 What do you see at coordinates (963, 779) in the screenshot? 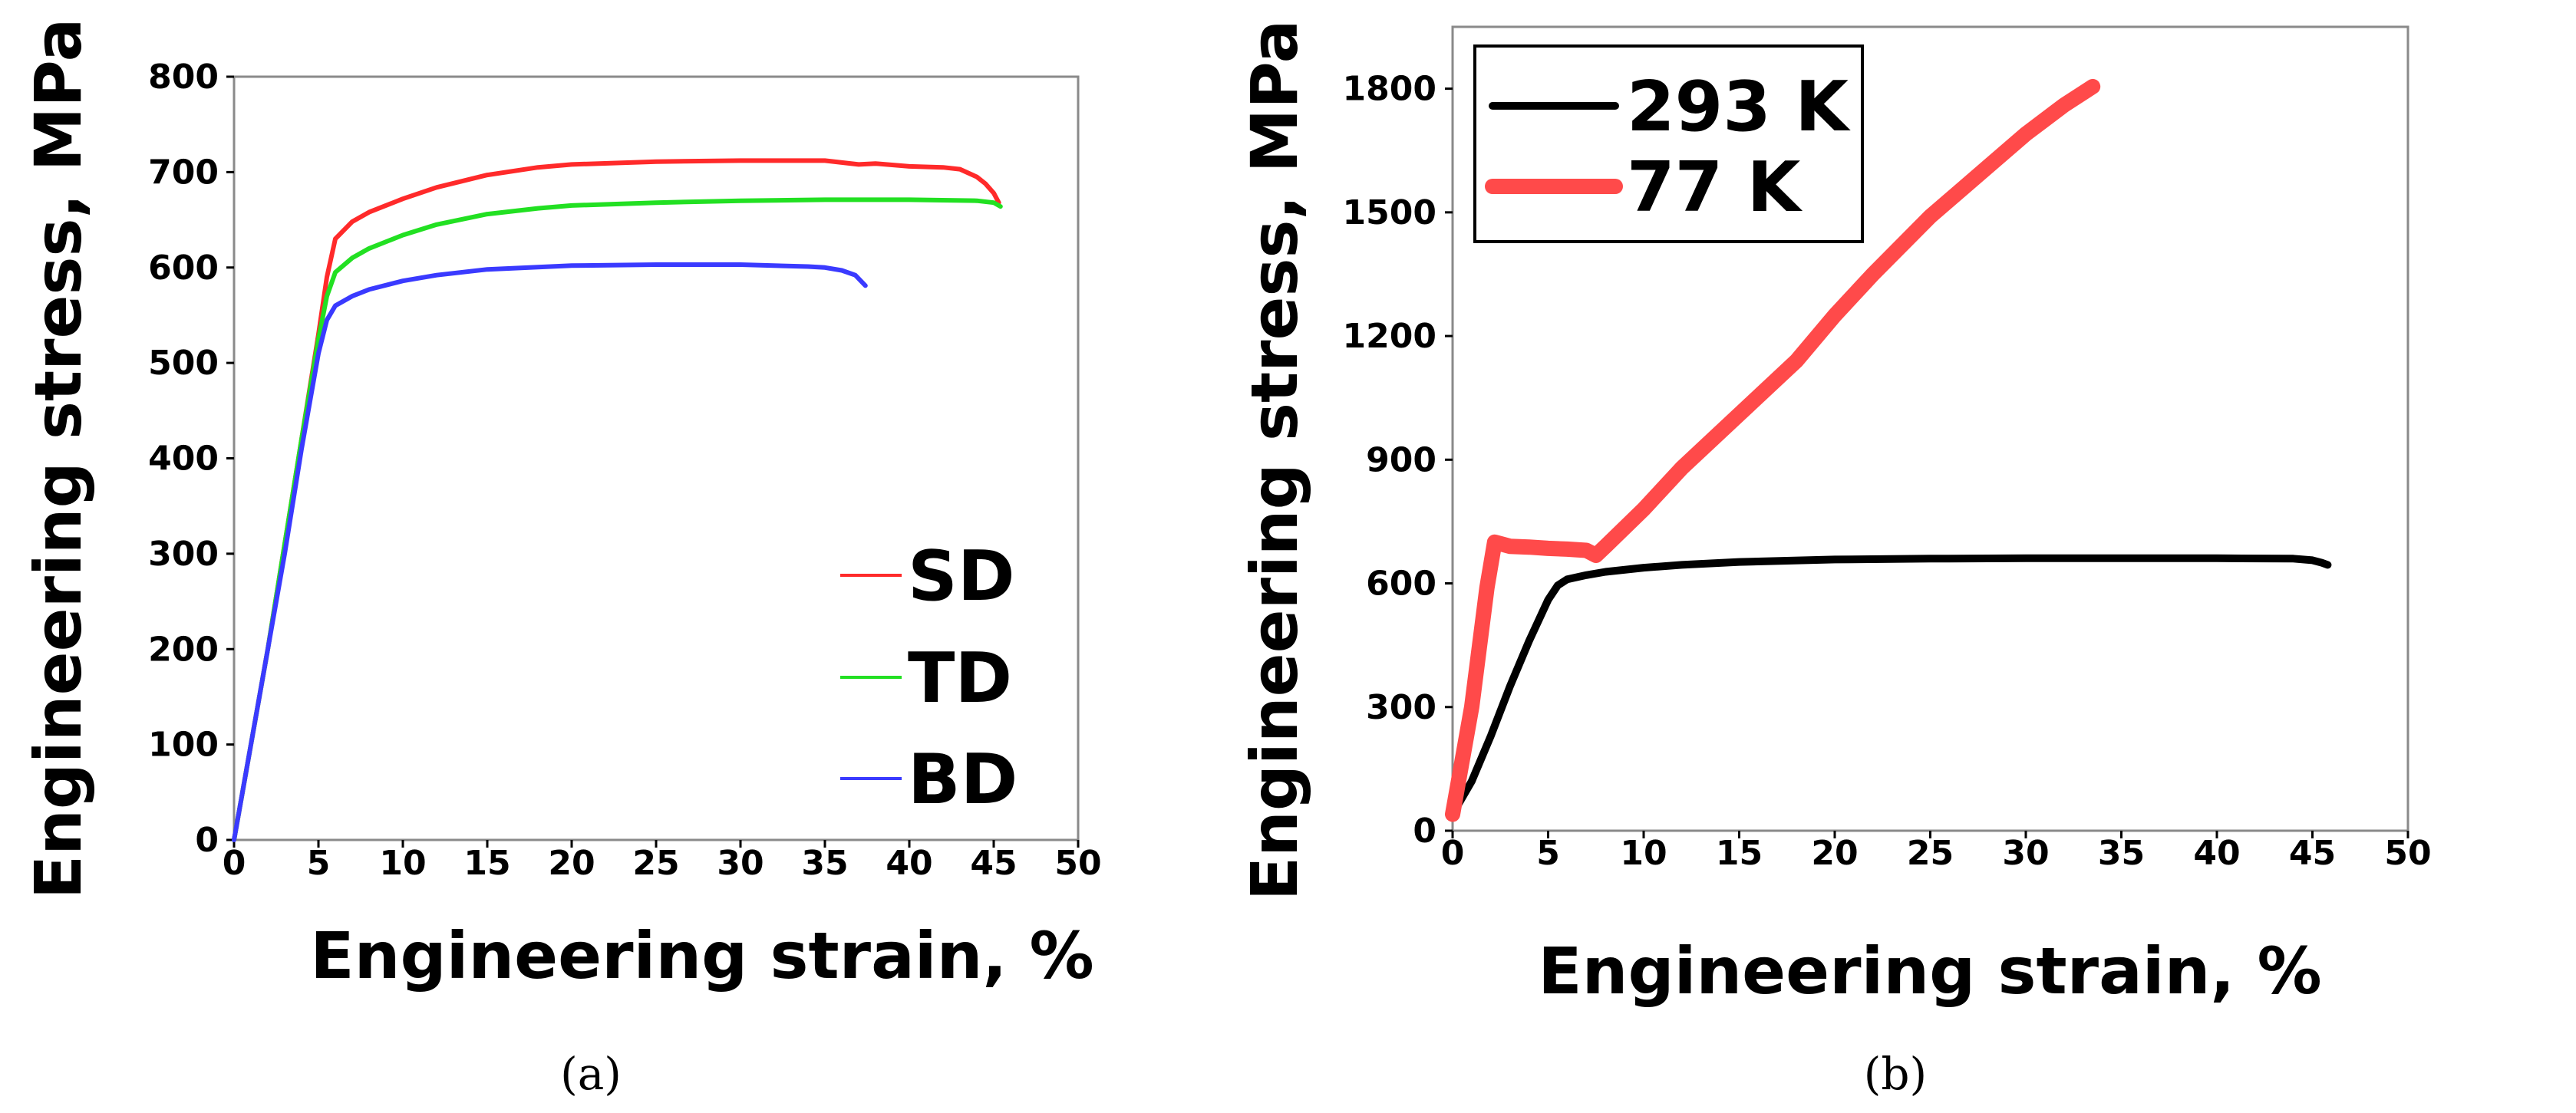
I see `legend-a-label-bd: BD` at bounding box center [963, 779].